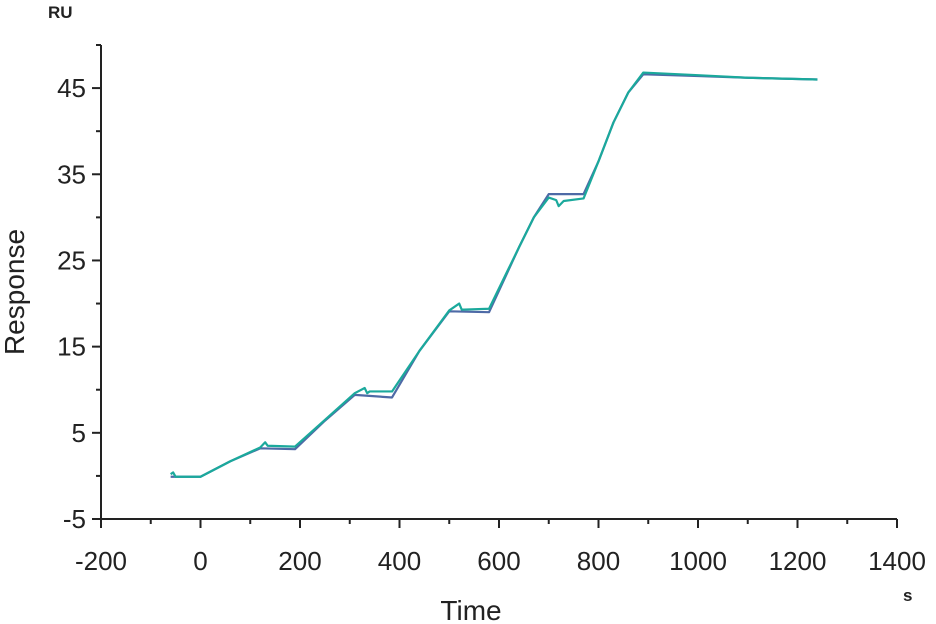 This screenshot has width=936, height=624. Describe the element at coordinates (60, 12) in the screenshot. I see `y-unit: RU` at that location.